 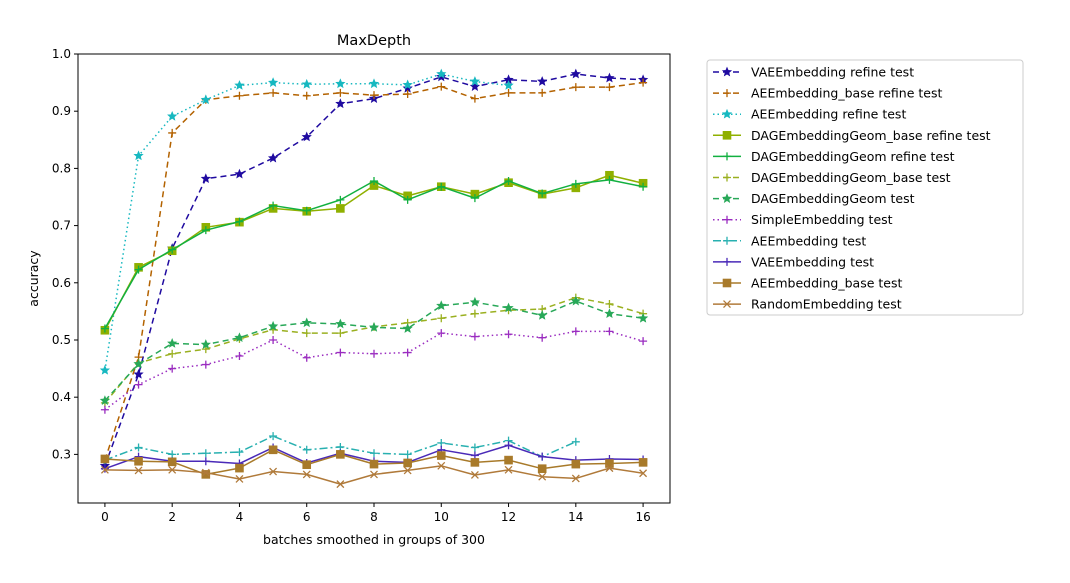 I want to click on y-tick-label: 1.0, so click(x=61, y=54).